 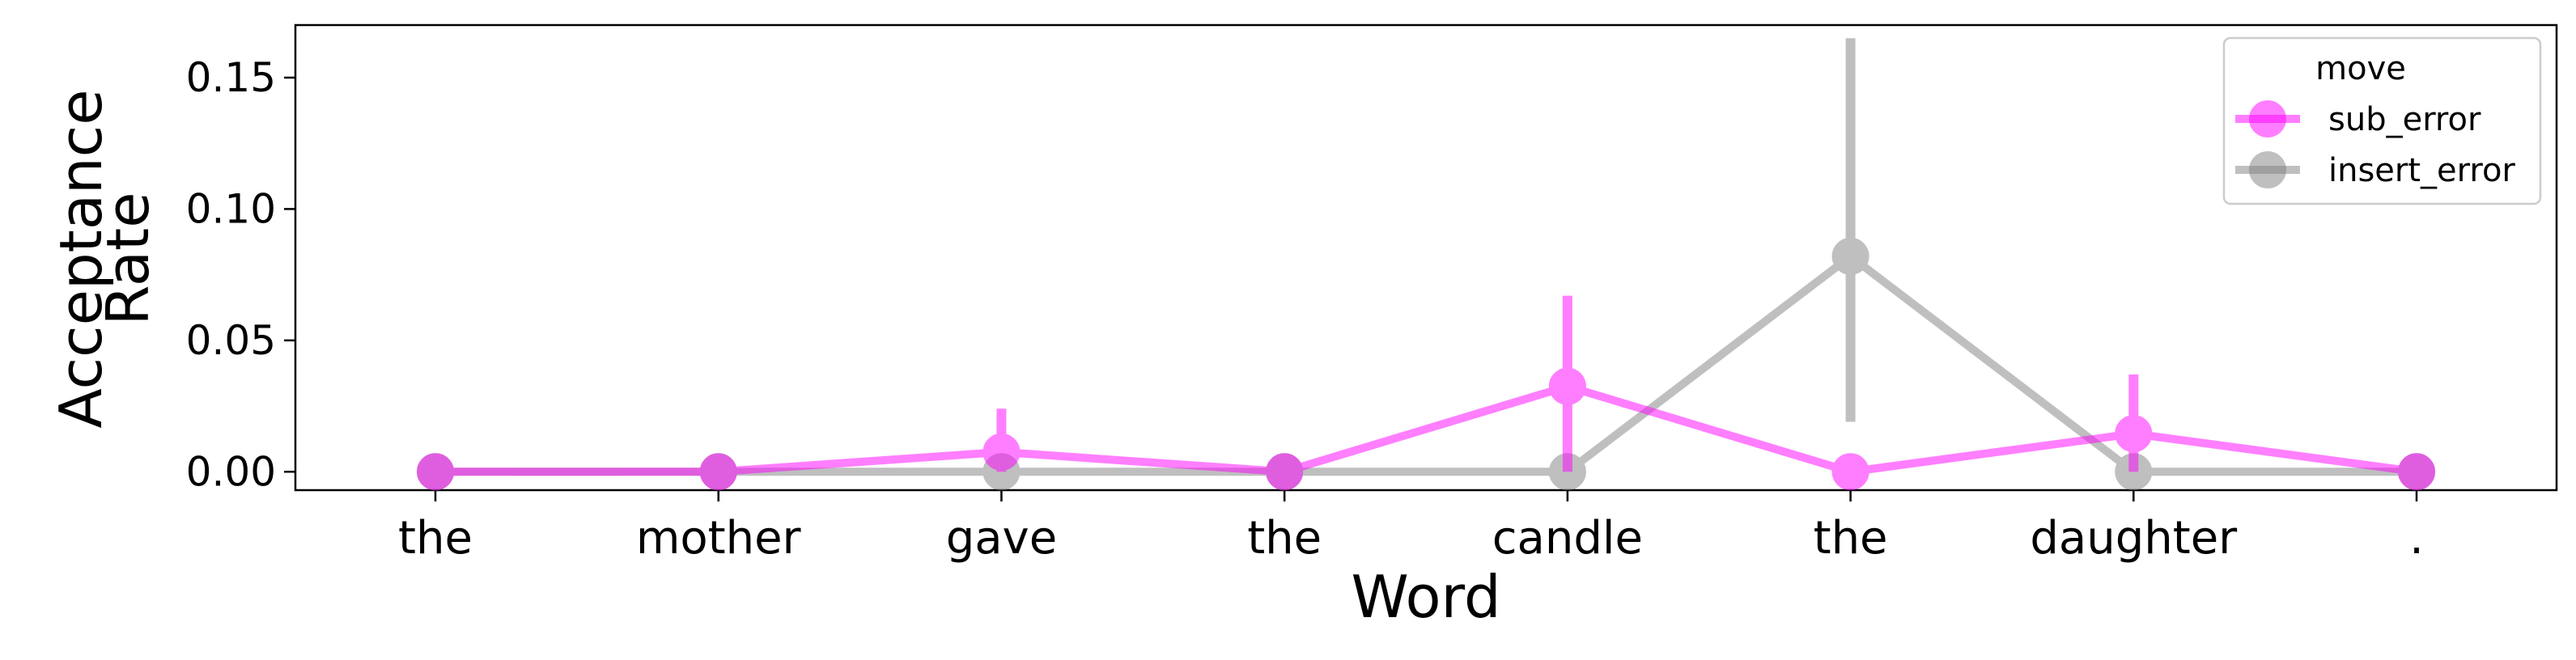 I want to click on legend-entry-insert_error: insert_error, so click(x=2375, y=170).